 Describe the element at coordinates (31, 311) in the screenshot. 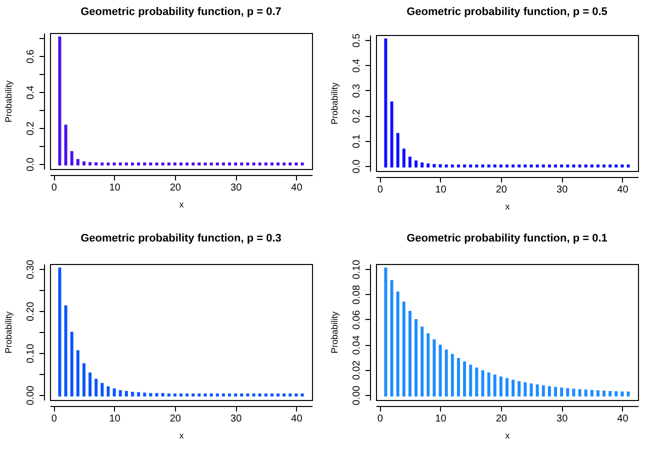

I see `y-tick-label: 0.20` at that location.